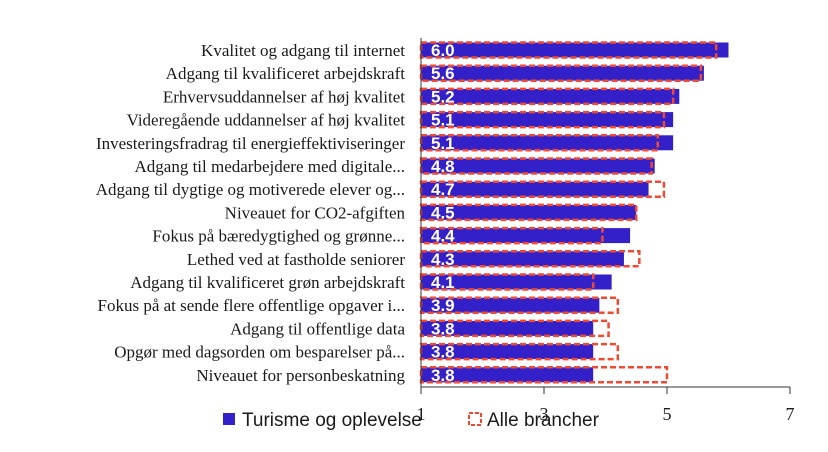 This screenshot has height=452, width=828. I want to click on data-label-9: 4.3, so click(443, 259).